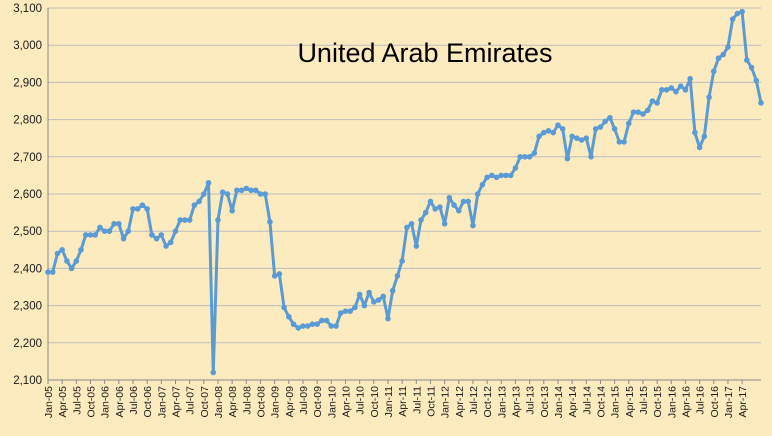 The width and height of the screenshot is (772, 436). What do you see at coordinates (162, 402) in the screenshot?
I see `x-tick-label: Jan-07` at bounding box center [162, 402].